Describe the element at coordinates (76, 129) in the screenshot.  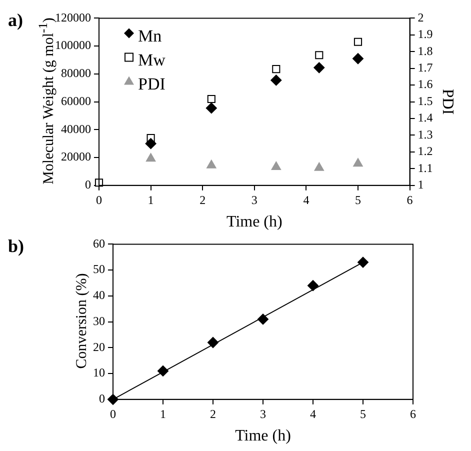
I see `y-tick-label: 40000` at that location.